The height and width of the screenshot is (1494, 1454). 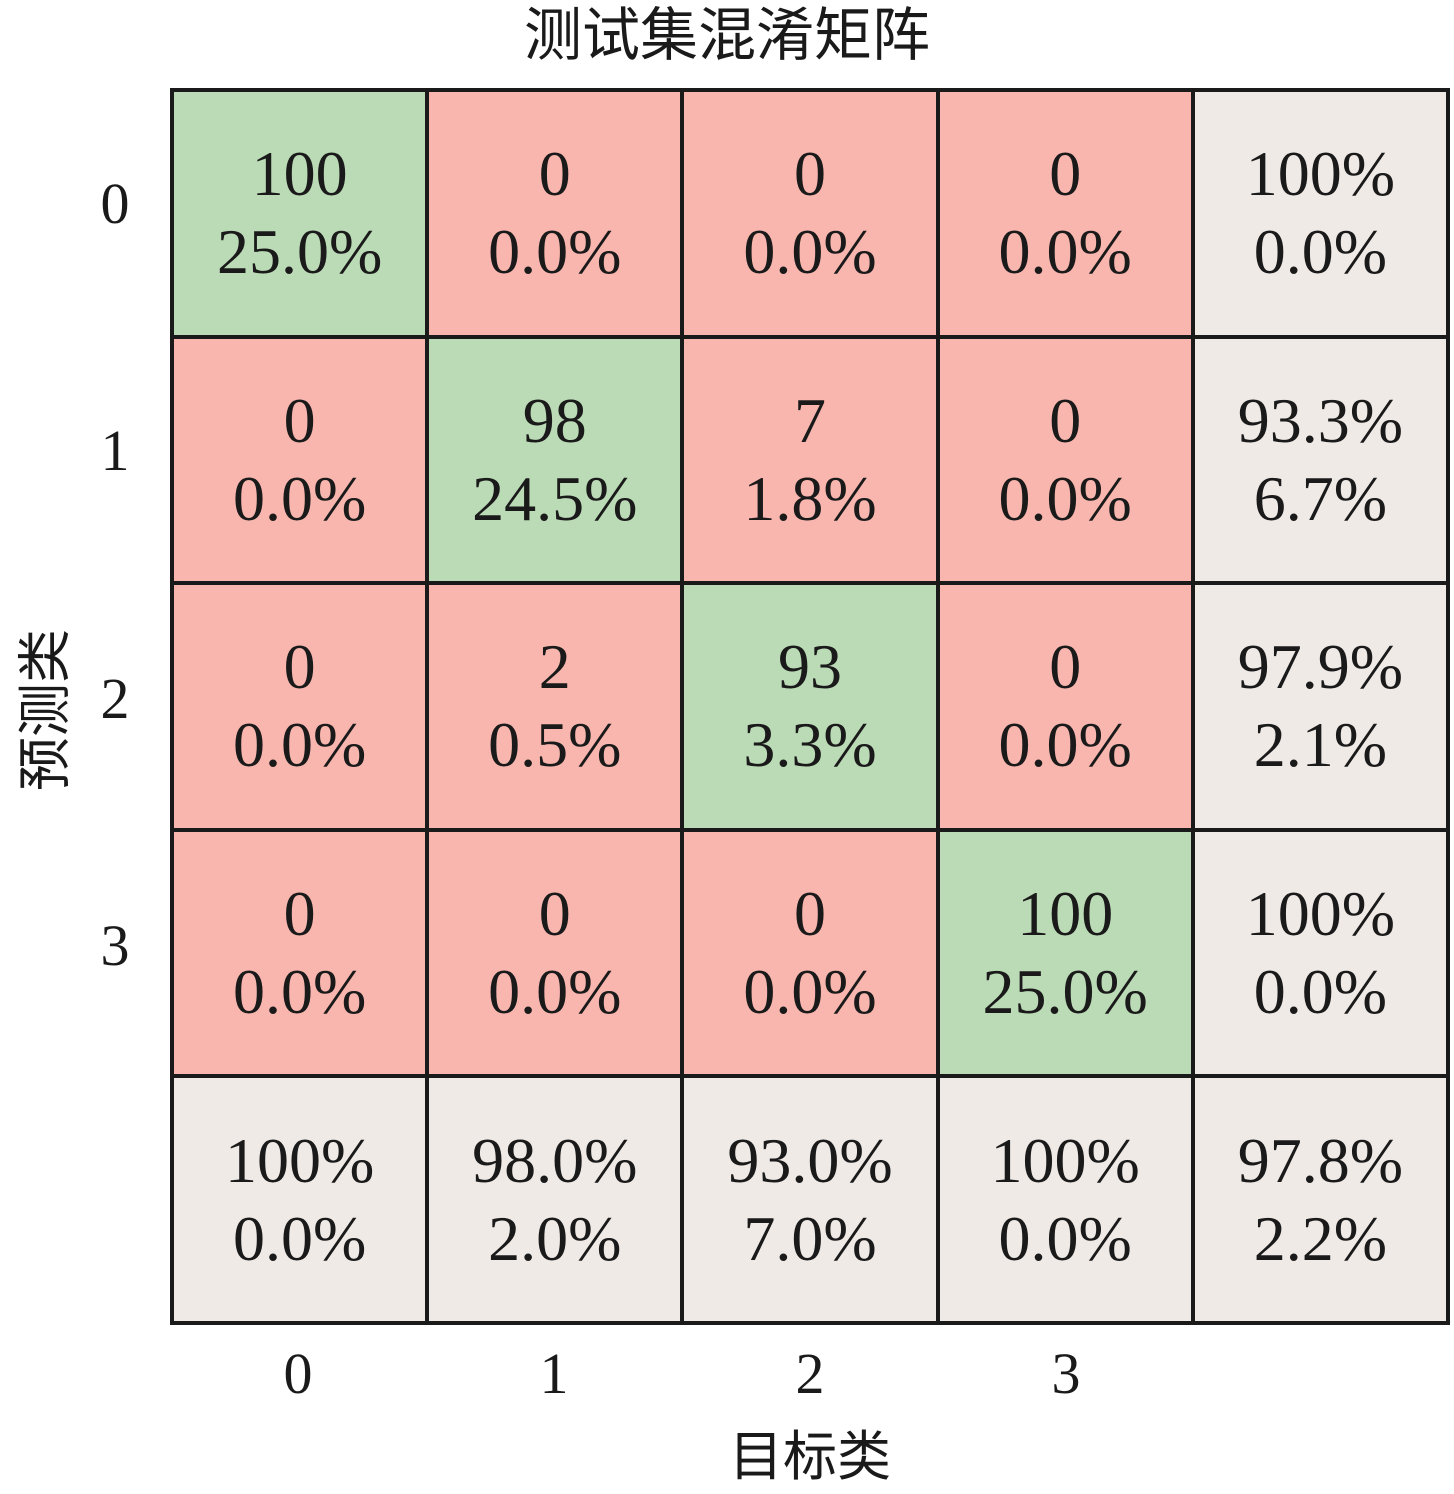 What do you see at coordinates (1065, 706) in the screenshot?
I see `matrix-cell-2-3: 0 0.0%` at bounding box center [1065, 706].